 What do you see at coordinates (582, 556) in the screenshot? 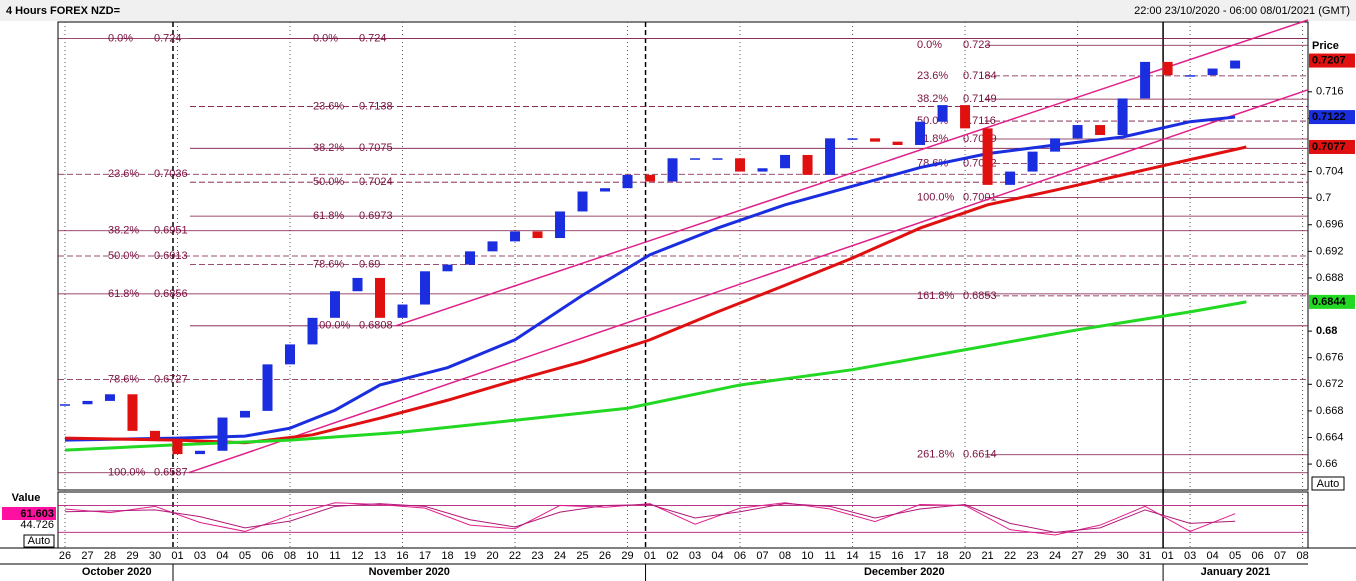
I see `x-tick-label: 25` at bounding box center [582, 556].